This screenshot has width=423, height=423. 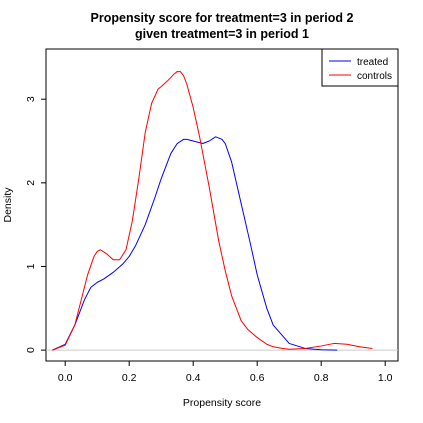 What do you see at coordinates (374, 76) in the screenshot?
I see `legend-label-controls: controls` at bounding box center [374, 76].